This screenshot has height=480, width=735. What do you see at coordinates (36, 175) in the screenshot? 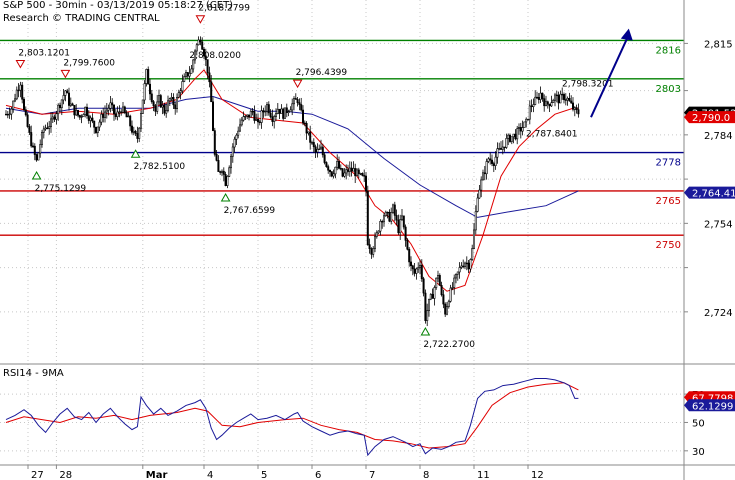
I see `trough-marker` at bounding box center [36, 175].